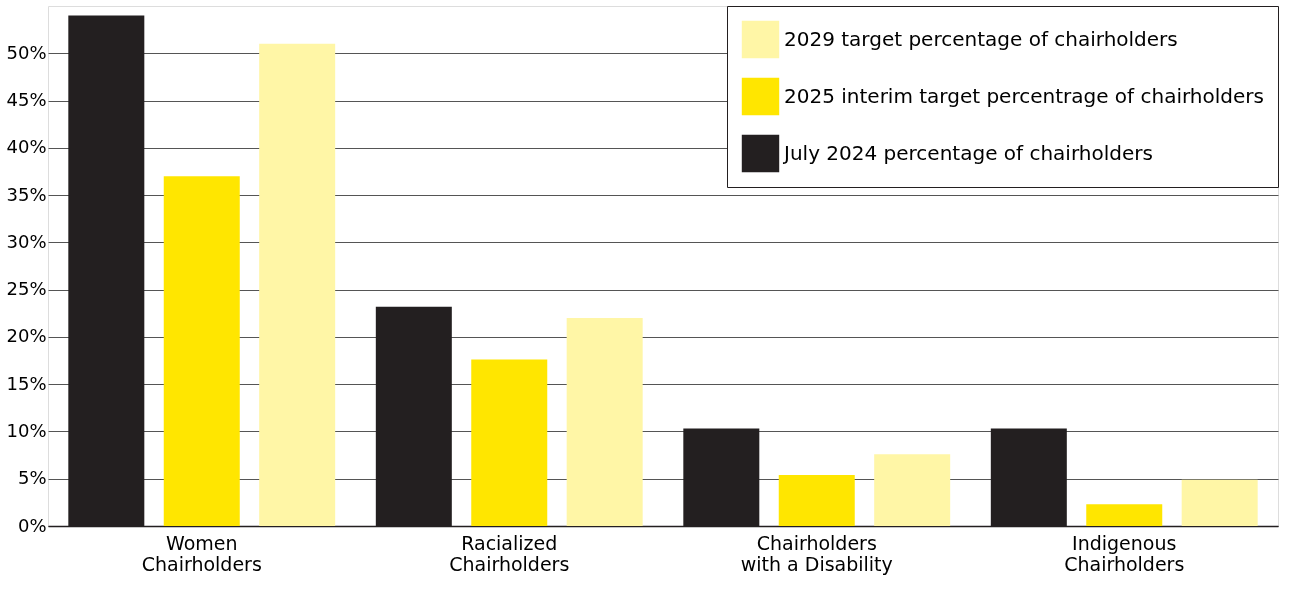 This screenshot has width=1308, height=599. What do you see at coordinates (509, 553) in the screenshot?
I see `x-tick-label: Racialized Chairholders` at bounding box center [509, 553].